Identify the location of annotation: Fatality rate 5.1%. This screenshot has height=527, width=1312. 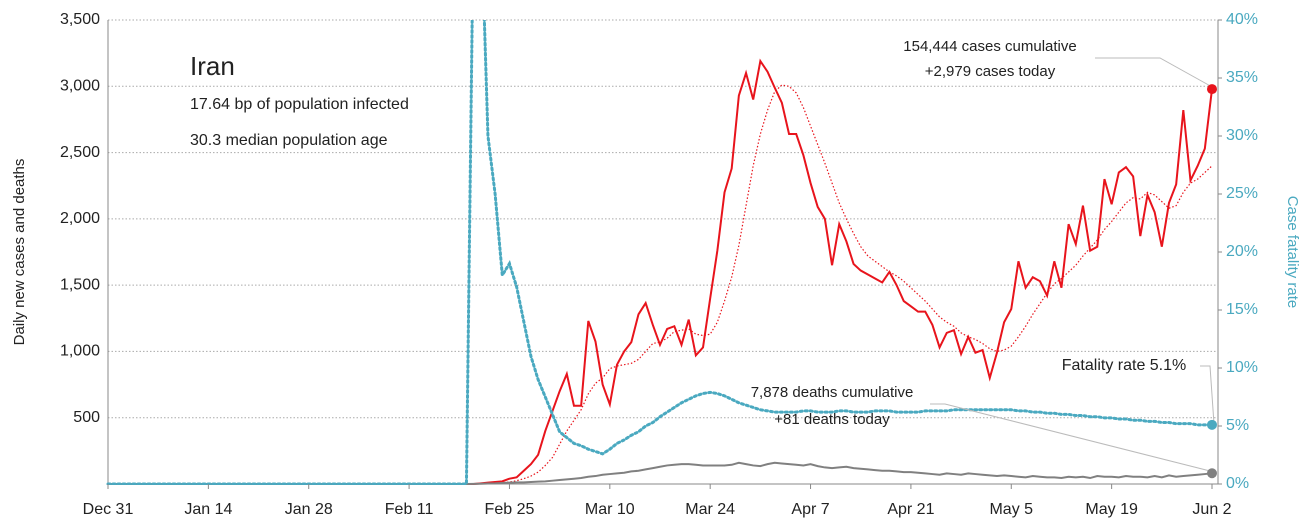
(1124, 365).